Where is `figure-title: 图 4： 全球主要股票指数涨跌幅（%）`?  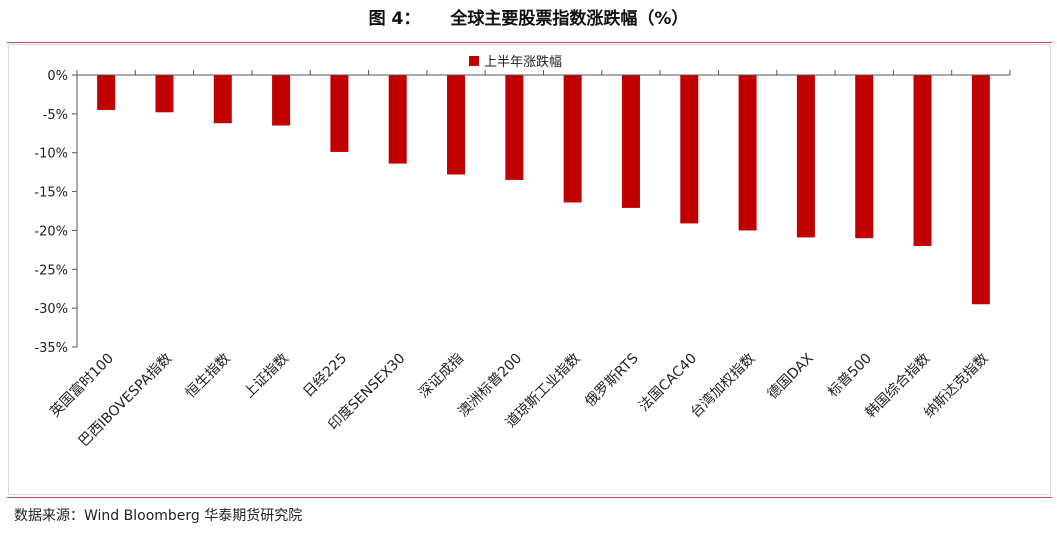 figure-title: 图 4： 全球主要股票指数涨跌幅（%） is located at coordinates (528, 20).